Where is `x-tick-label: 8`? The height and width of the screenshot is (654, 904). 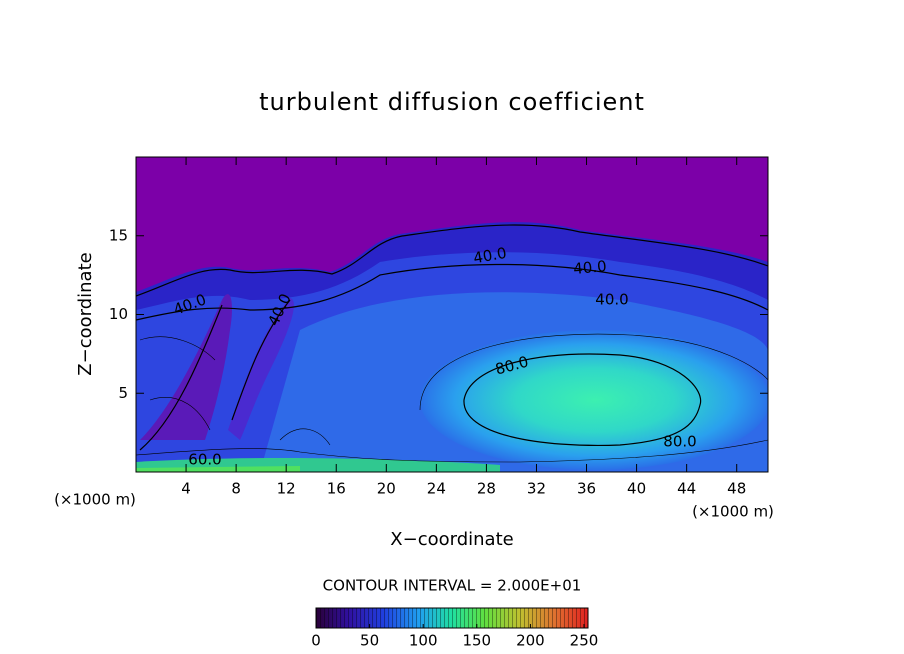
x-tick-label: 8 is located at coordinates (236, 489).